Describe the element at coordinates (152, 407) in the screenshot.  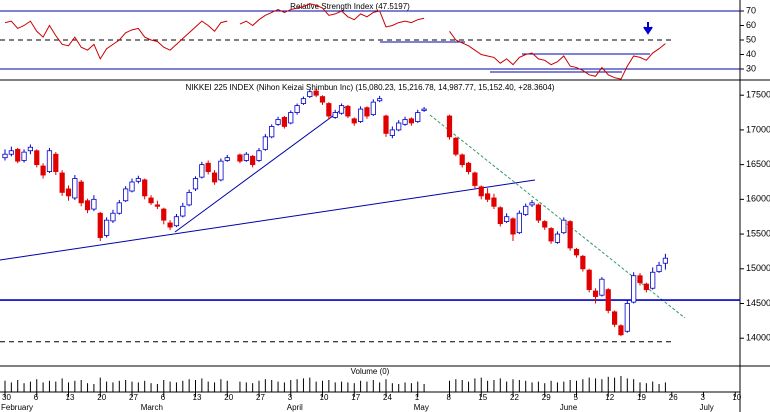
I see `month-label: March` at that location.